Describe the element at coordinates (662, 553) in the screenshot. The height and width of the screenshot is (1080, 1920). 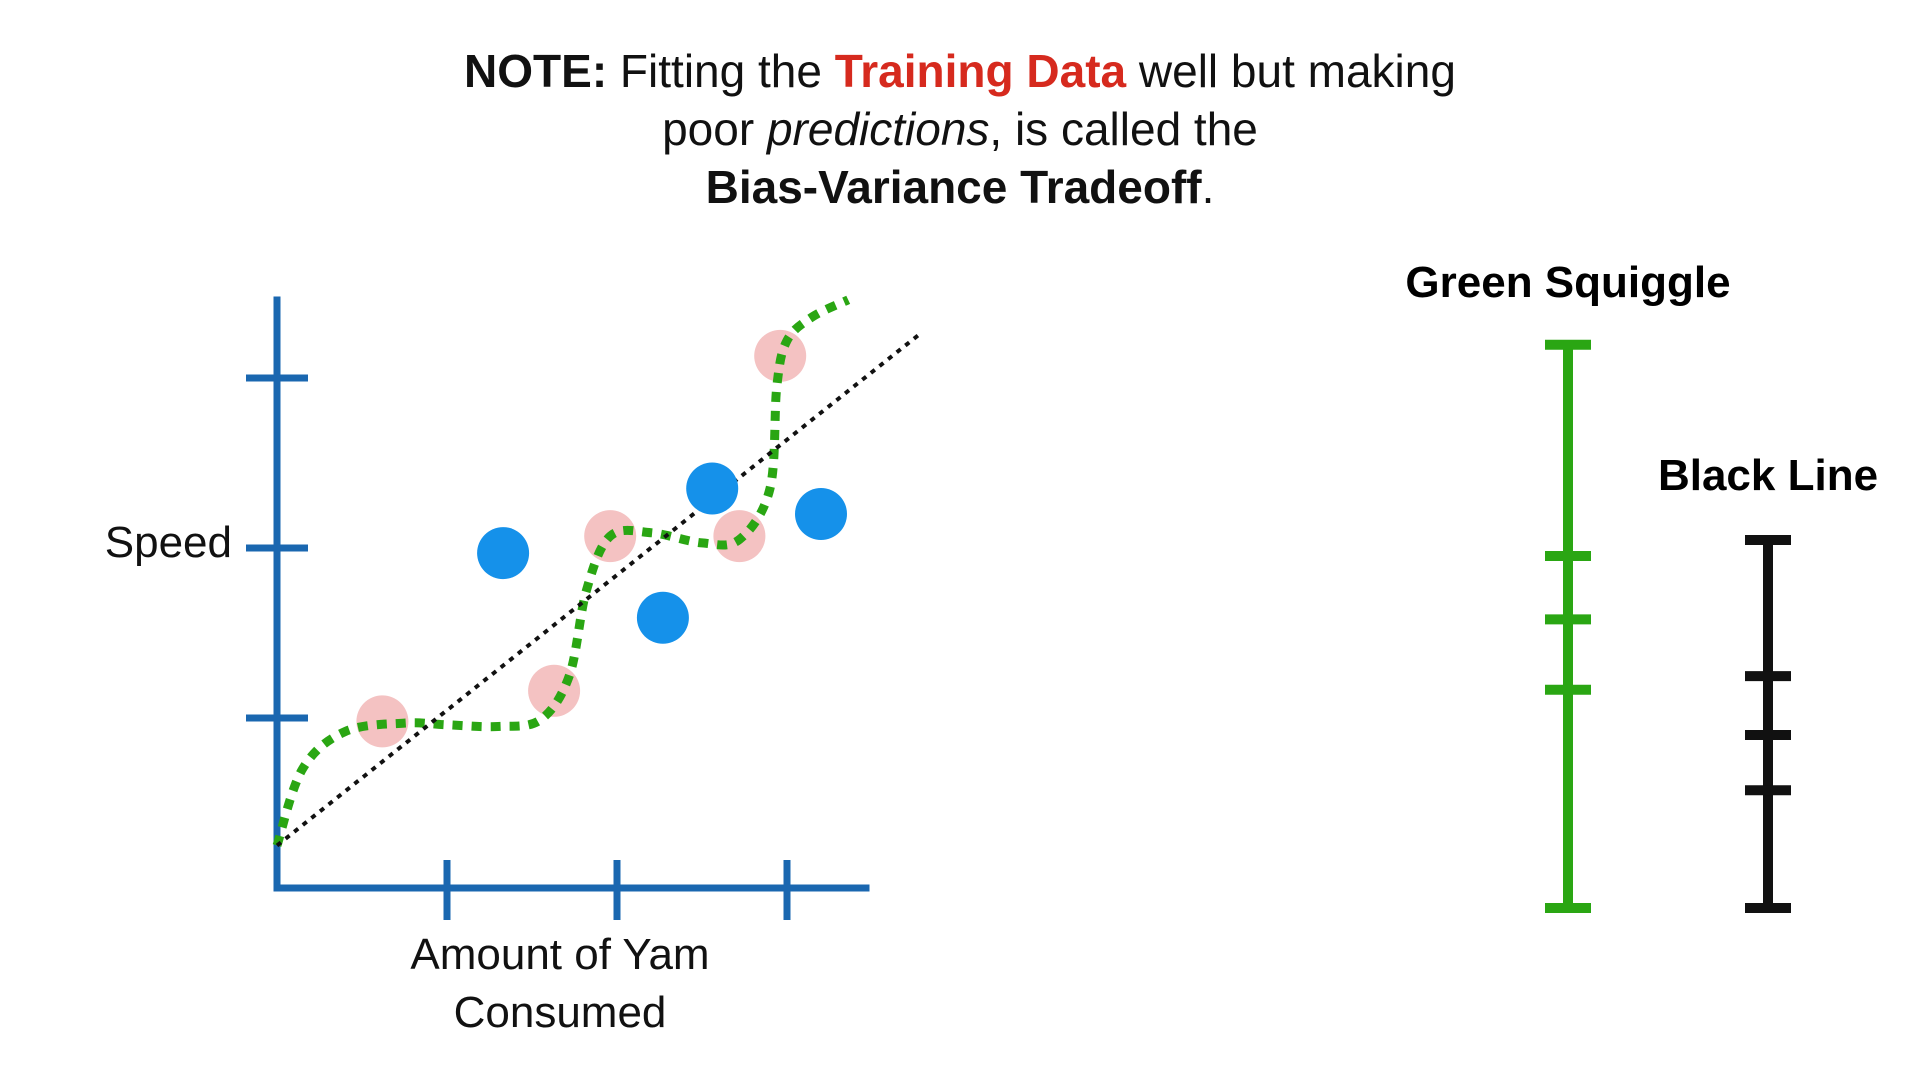
I see `testing-points-group` at that location.